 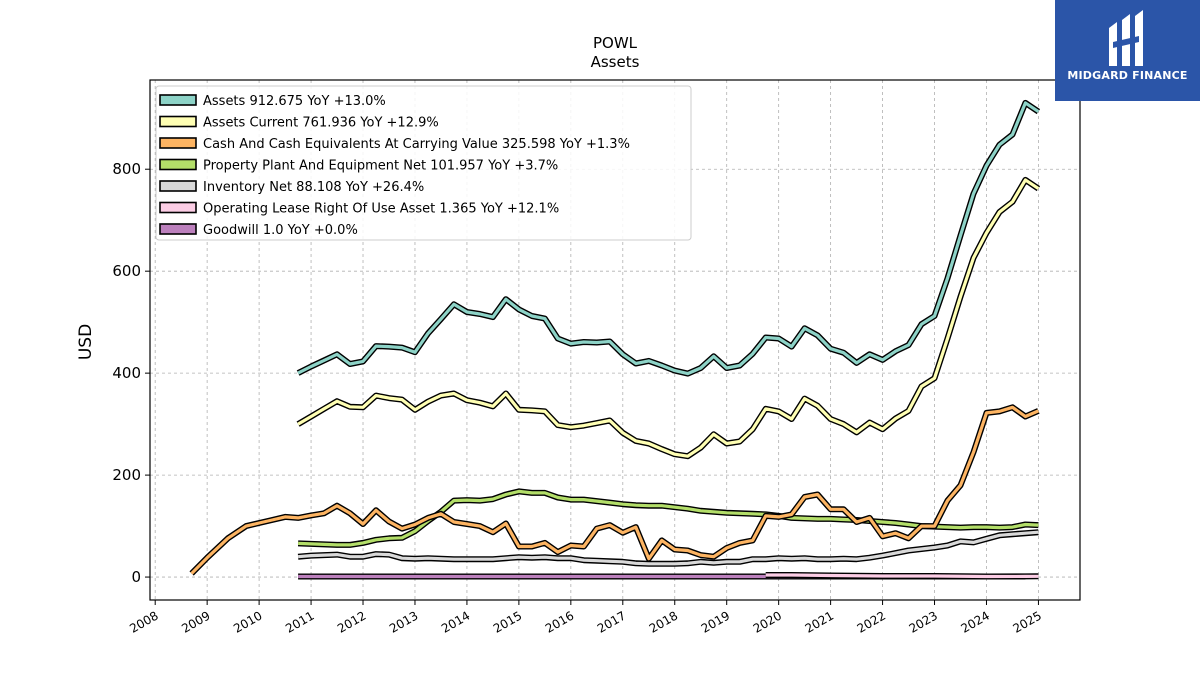 I want to click on legend-label-assets: Assets 912.675 YoY +13.0%, so click(x=294, y=101).